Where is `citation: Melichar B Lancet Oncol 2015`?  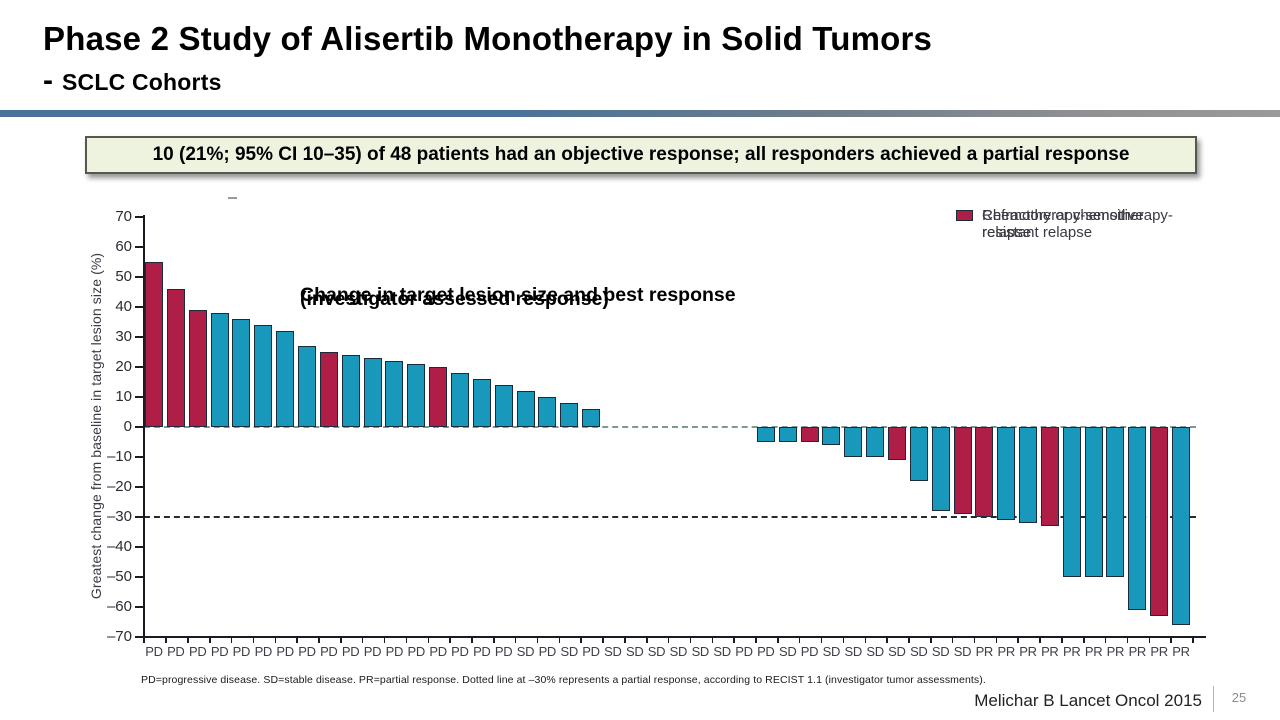
citation: Melichar B Lancet Oncol 2015 is located at coordinates (1088, 700).